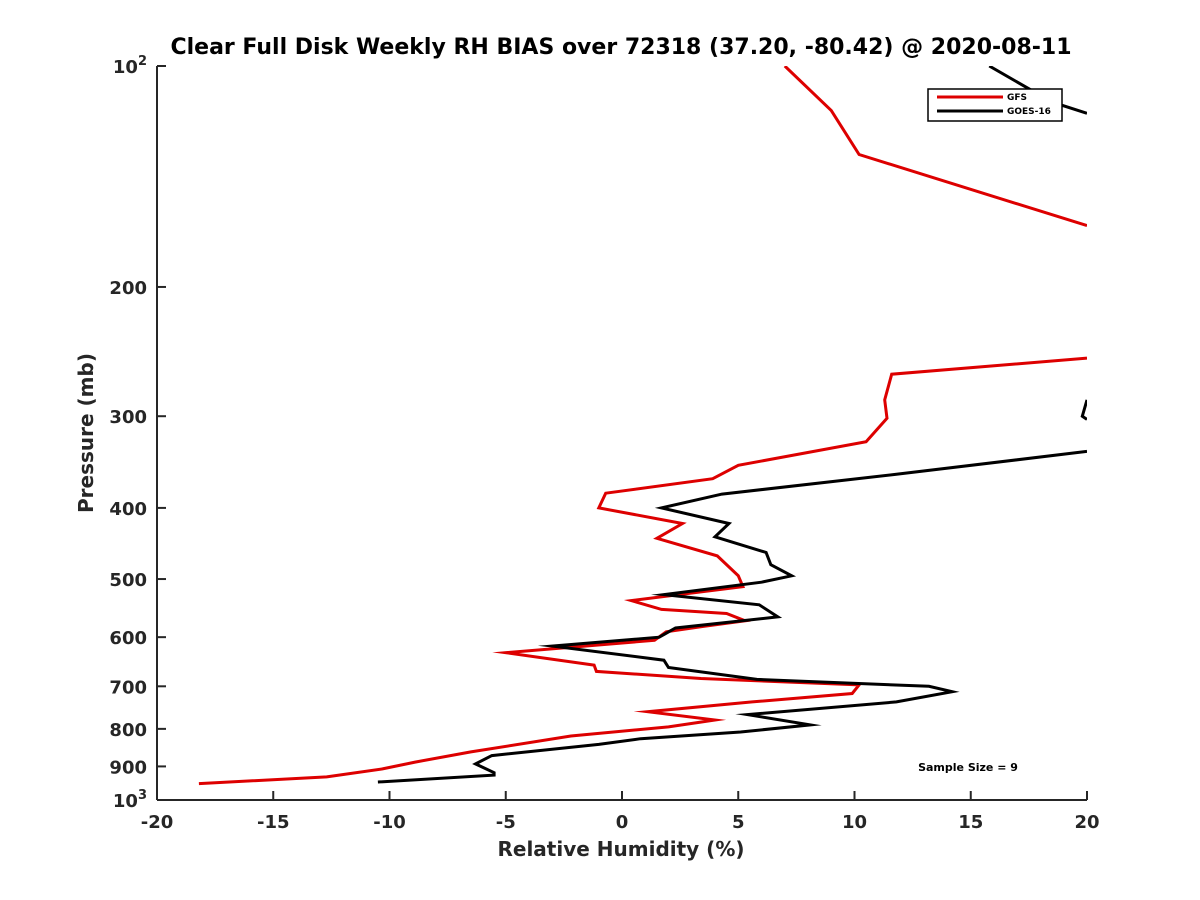  I want to click on x-tick-label: 0, so click(622, 822).